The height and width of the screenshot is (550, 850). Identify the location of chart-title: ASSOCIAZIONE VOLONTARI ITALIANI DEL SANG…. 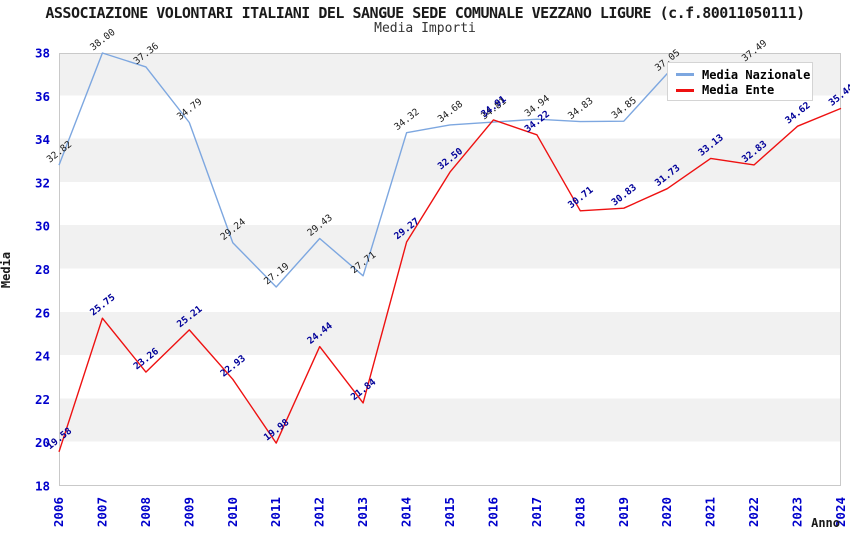
(425, 13).